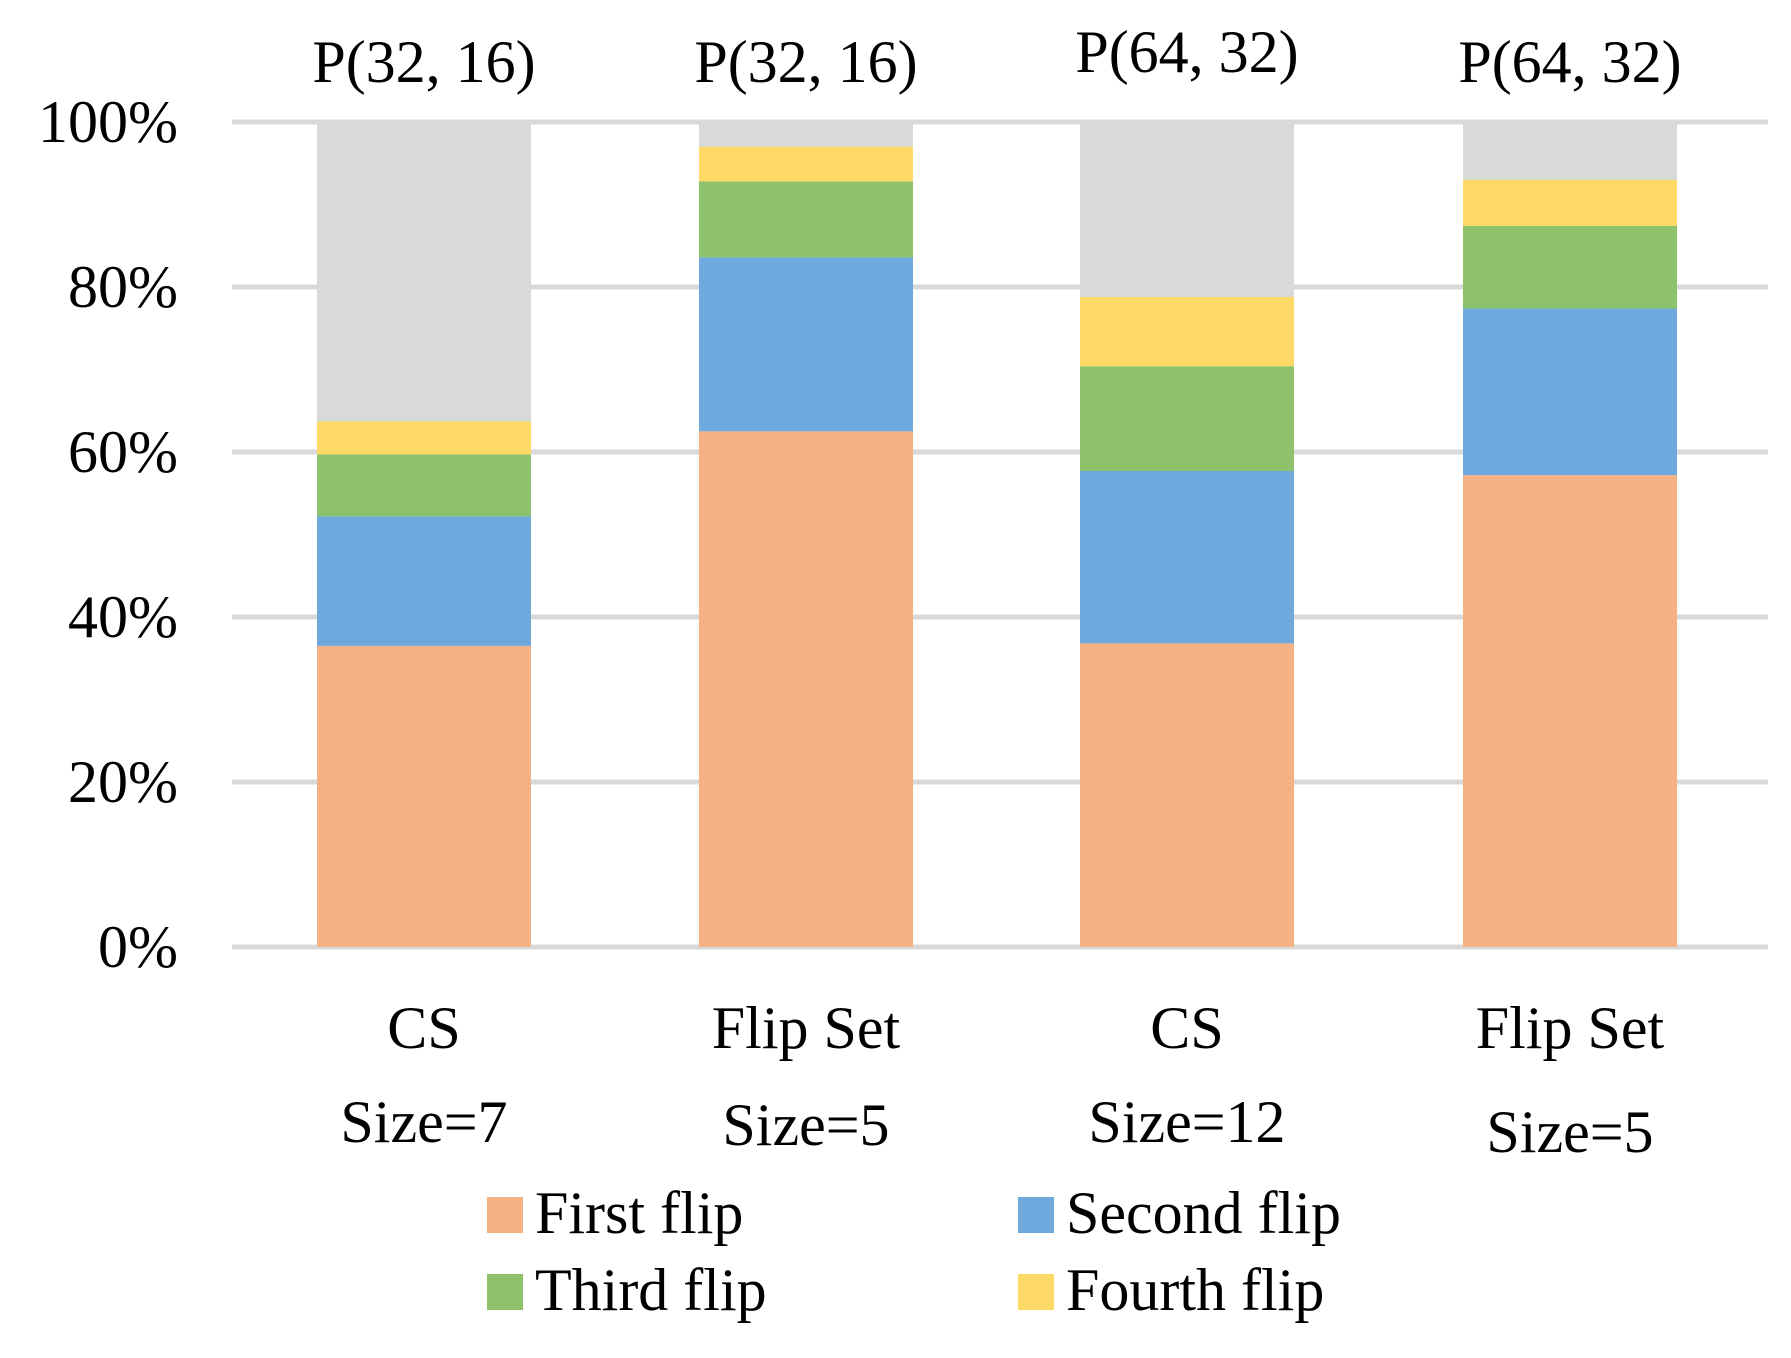 This screenshot has width=1791, height=1358. What do you see at coordinates (651, 1290) in the screenshot?
I see `legend-label: Third flip` at bounding box center [651, 1290].